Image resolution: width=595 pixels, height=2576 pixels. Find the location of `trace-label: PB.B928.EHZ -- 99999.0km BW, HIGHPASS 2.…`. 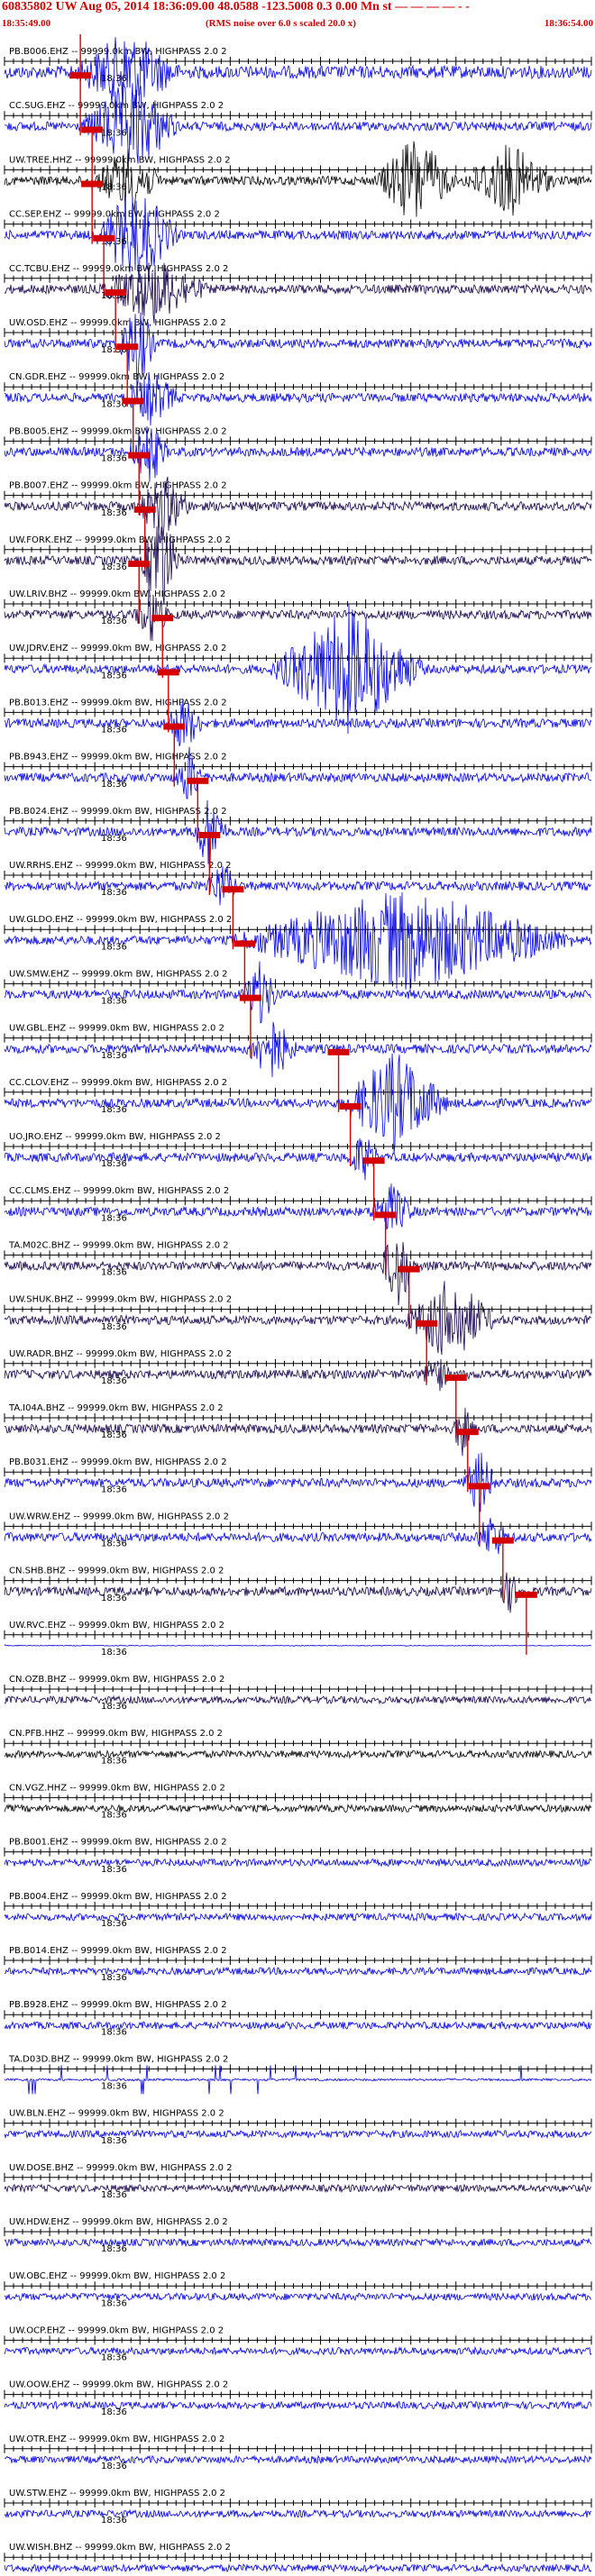

trace-label: PB.B928.EHZ -- 99999.0km BW, HIGHPASS 2.… is located at coordinates (118, 2005).